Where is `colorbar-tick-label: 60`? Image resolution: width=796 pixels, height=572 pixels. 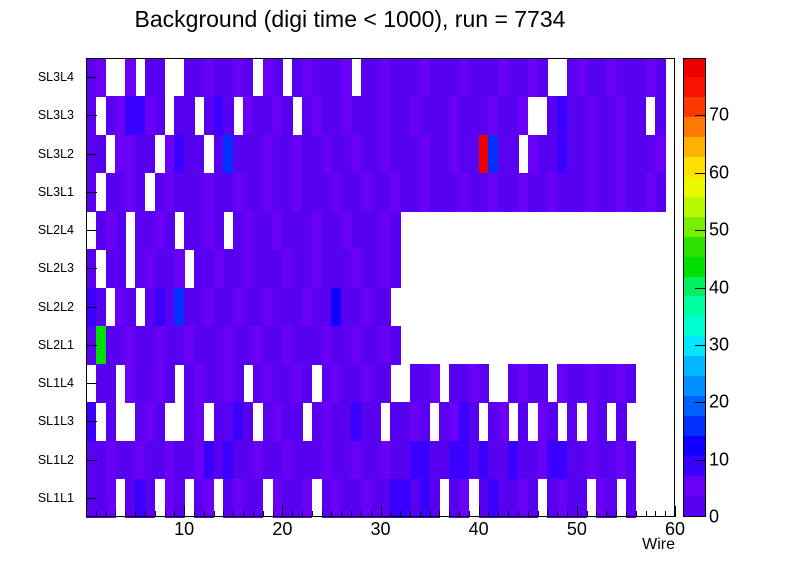
colorbar-tick-label: 60 is located at coordinates (719, 172).